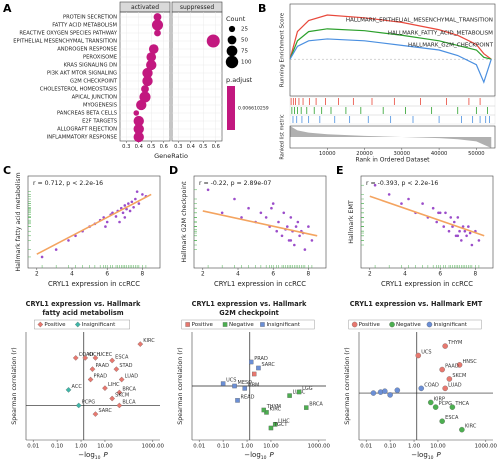  I want to click on hit-strip, so click(392, 119).